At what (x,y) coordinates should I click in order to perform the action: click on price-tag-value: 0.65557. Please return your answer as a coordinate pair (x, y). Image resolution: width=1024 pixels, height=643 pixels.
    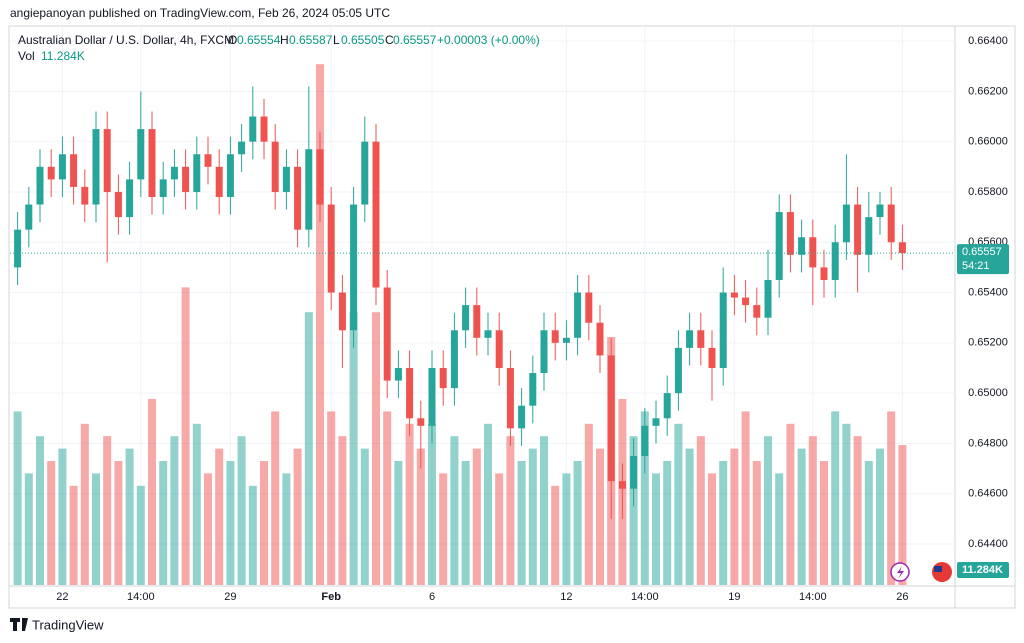
    Looking at the image, I should click on (982, 252).